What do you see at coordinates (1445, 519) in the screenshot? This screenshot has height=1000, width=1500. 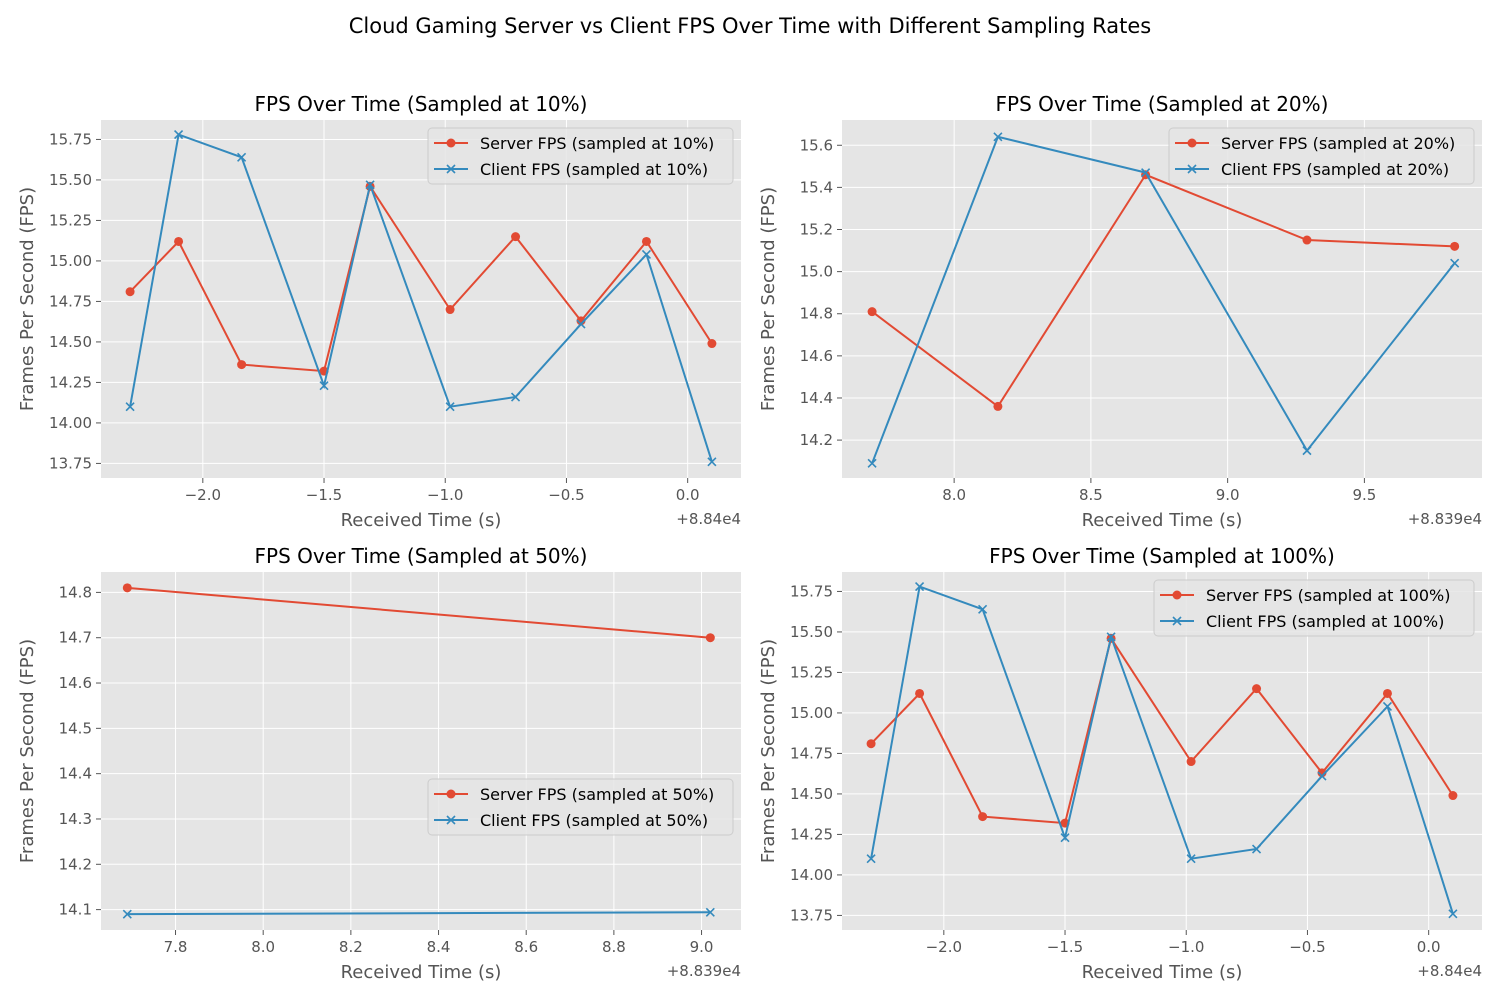 I see `x-offset-label: +8.839e4` at bounding box center [1445, 519].